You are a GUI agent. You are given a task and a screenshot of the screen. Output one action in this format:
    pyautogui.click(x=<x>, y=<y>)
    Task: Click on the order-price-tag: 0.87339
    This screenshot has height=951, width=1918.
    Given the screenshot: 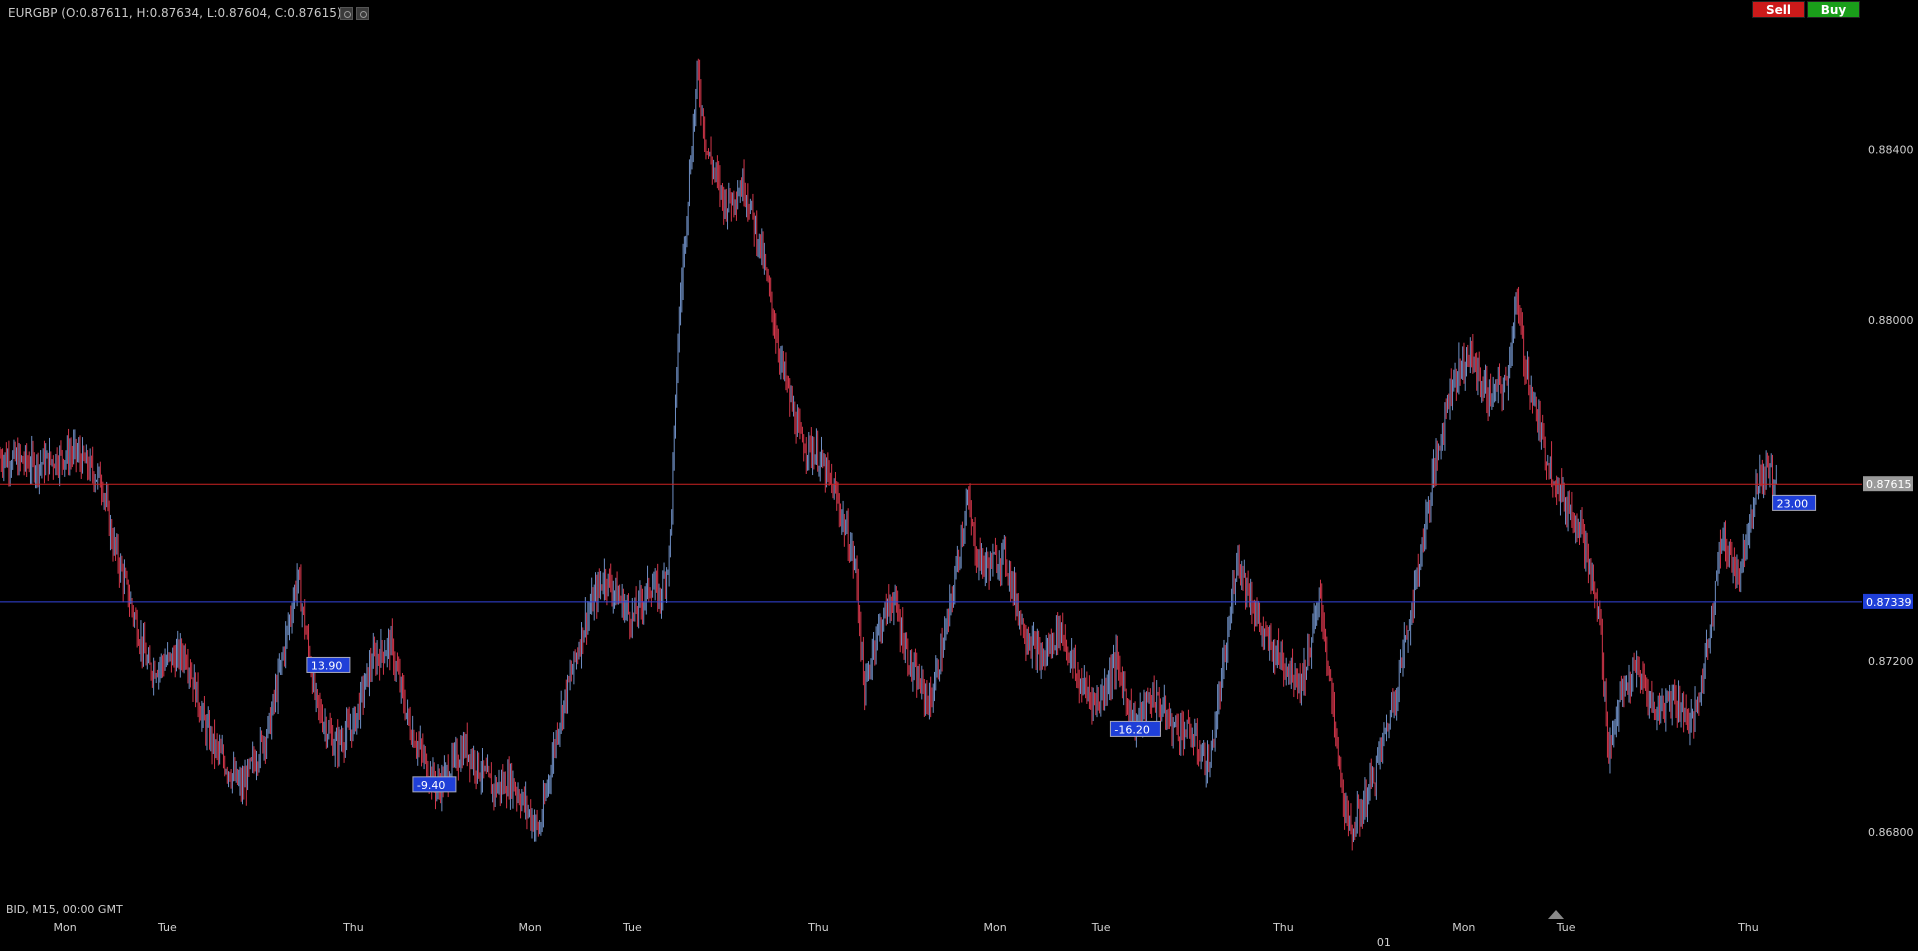 What is the action you would take?
    pyautogui.click(x=1888, y=601)
    